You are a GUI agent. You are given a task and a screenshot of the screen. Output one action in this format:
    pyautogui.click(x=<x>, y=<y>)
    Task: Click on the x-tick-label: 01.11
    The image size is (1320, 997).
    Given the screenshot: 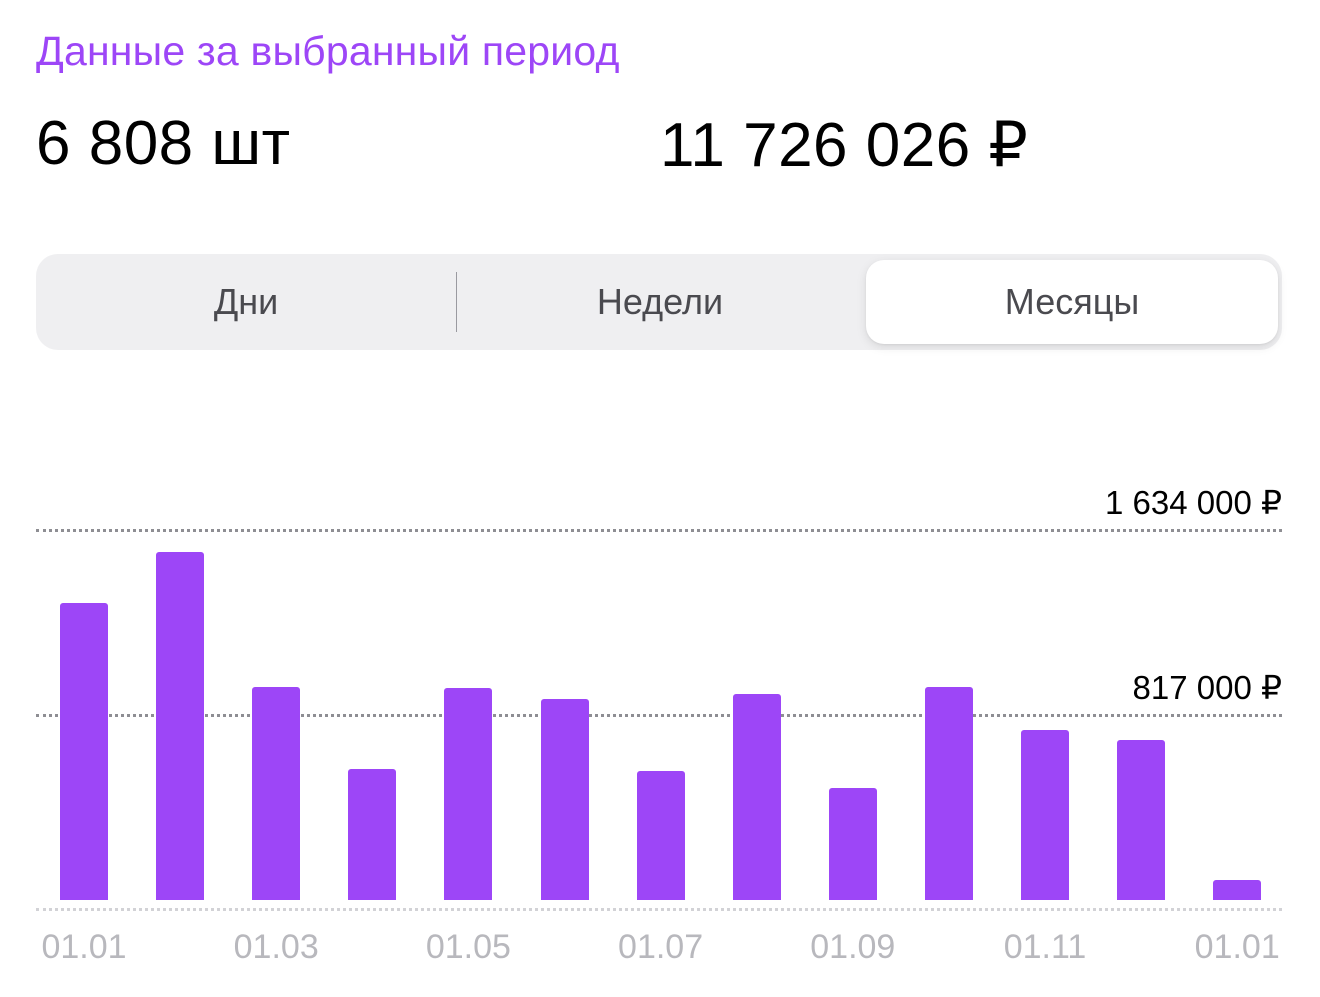 What is the action you would take?
    pyautogui.click(x=1045, y=947)
    